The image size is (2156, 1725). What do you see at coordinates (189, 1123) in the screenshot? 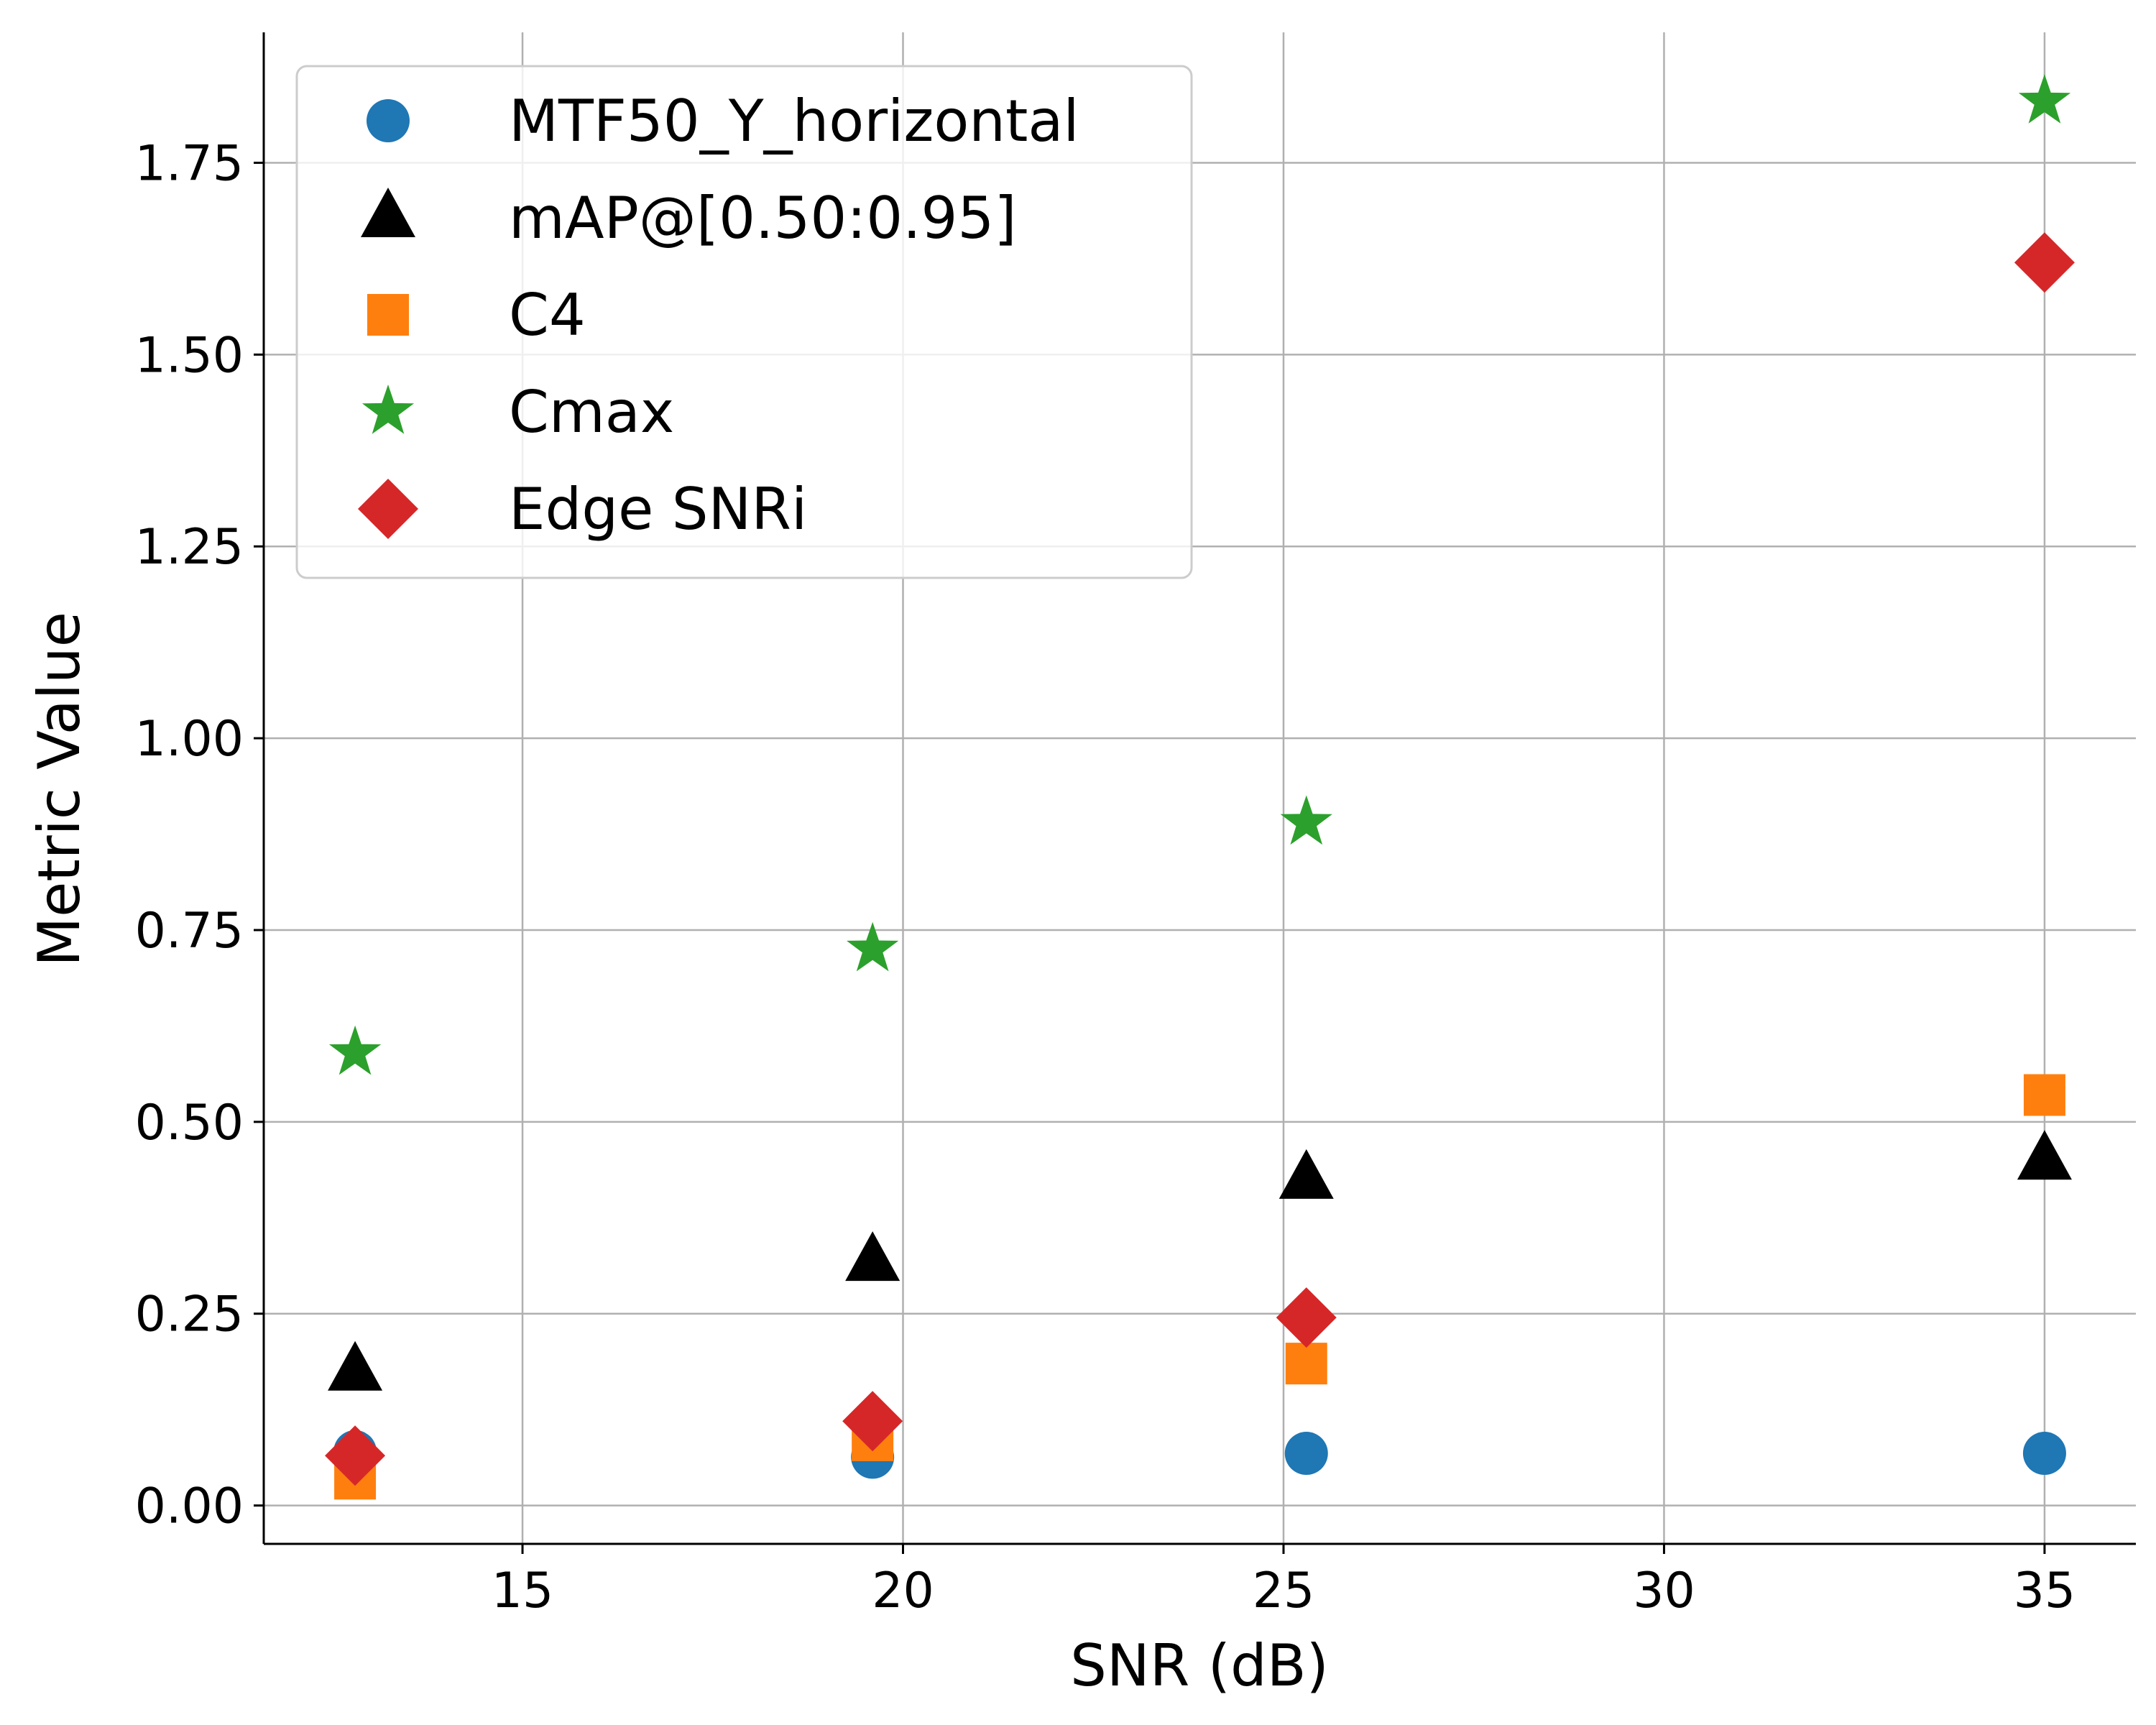
I see `y-tick-label: 0.50` at bounding box center [189, 1123].